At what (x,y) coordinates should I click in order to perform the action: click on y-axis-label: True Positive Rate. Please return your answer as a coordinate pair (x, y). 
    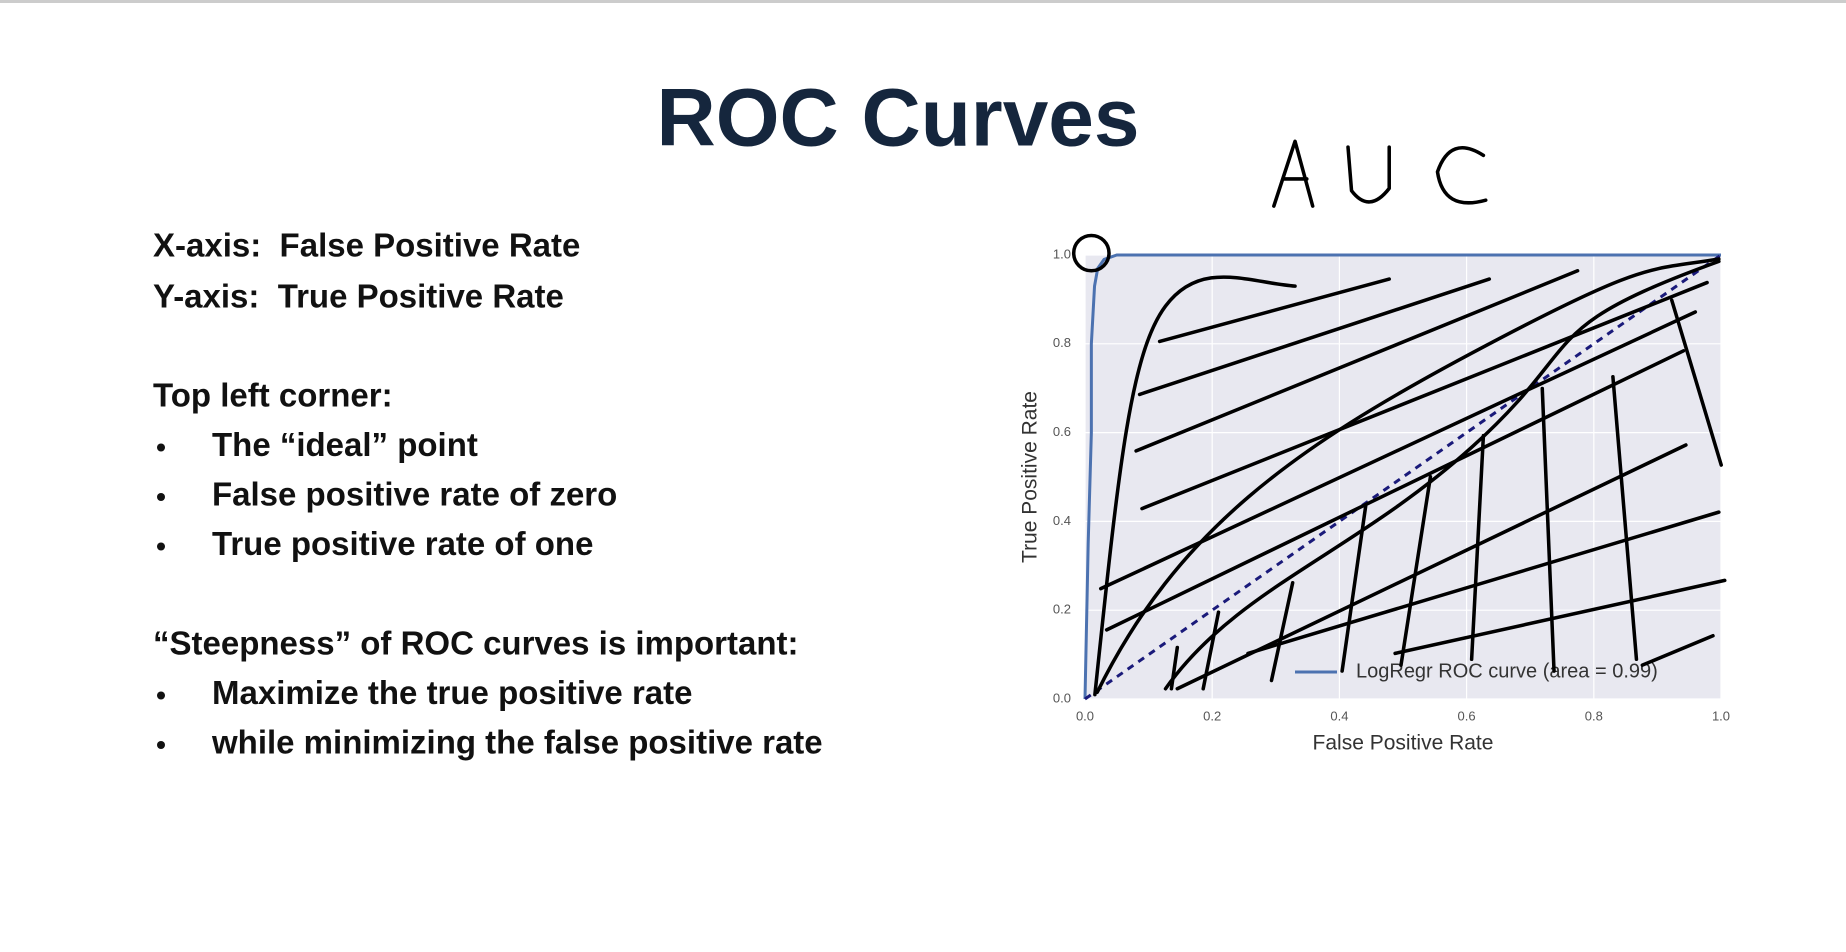
    Looking at the image, I should click on (1030, 477).